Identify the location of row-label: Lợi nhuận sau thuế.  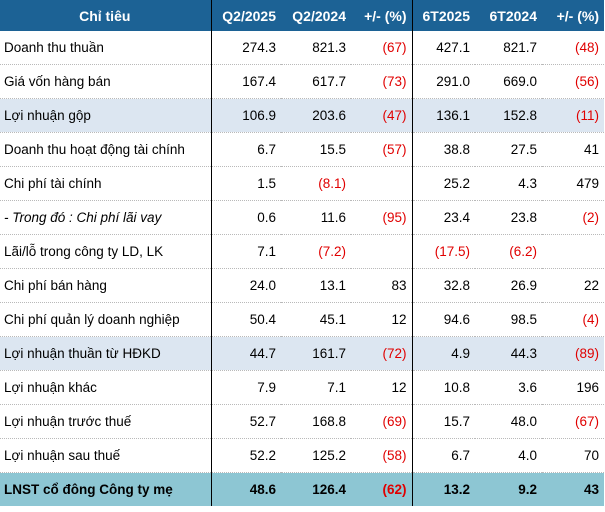
(106, 455).